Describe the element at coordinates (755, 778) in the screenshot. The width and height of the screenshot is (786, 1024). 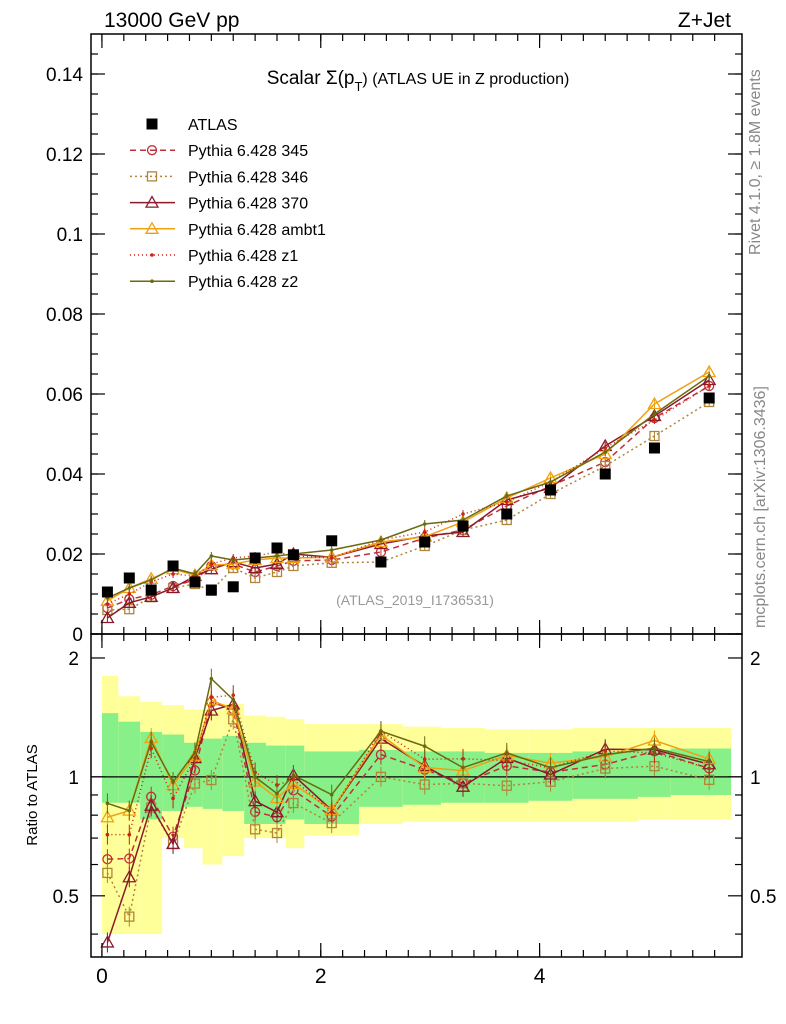
I see `ratio-tick-label-right: 1` at that location.